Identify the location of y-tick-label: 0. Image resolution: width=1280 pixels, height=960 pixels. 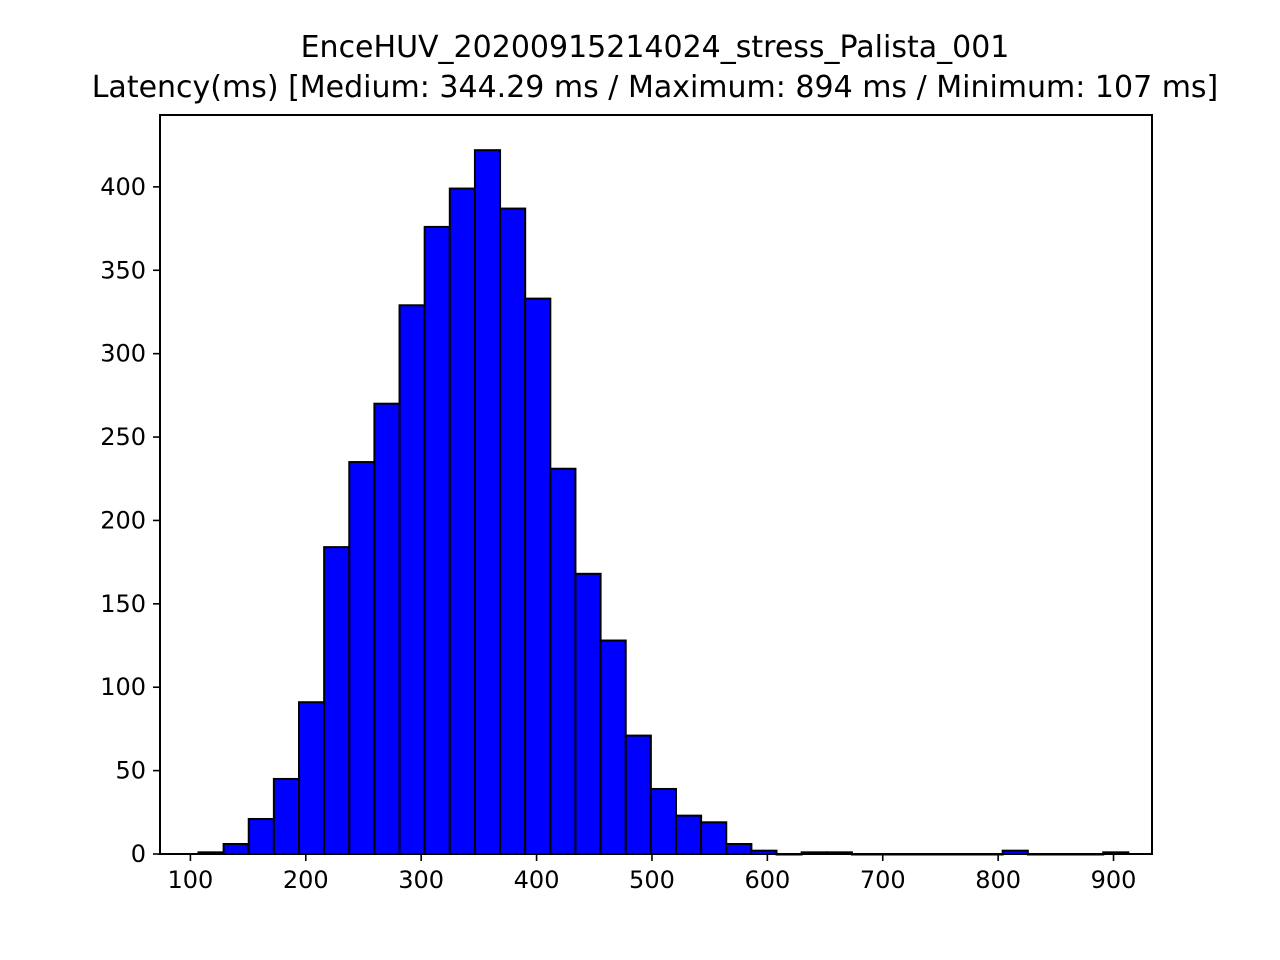
(138, 854).